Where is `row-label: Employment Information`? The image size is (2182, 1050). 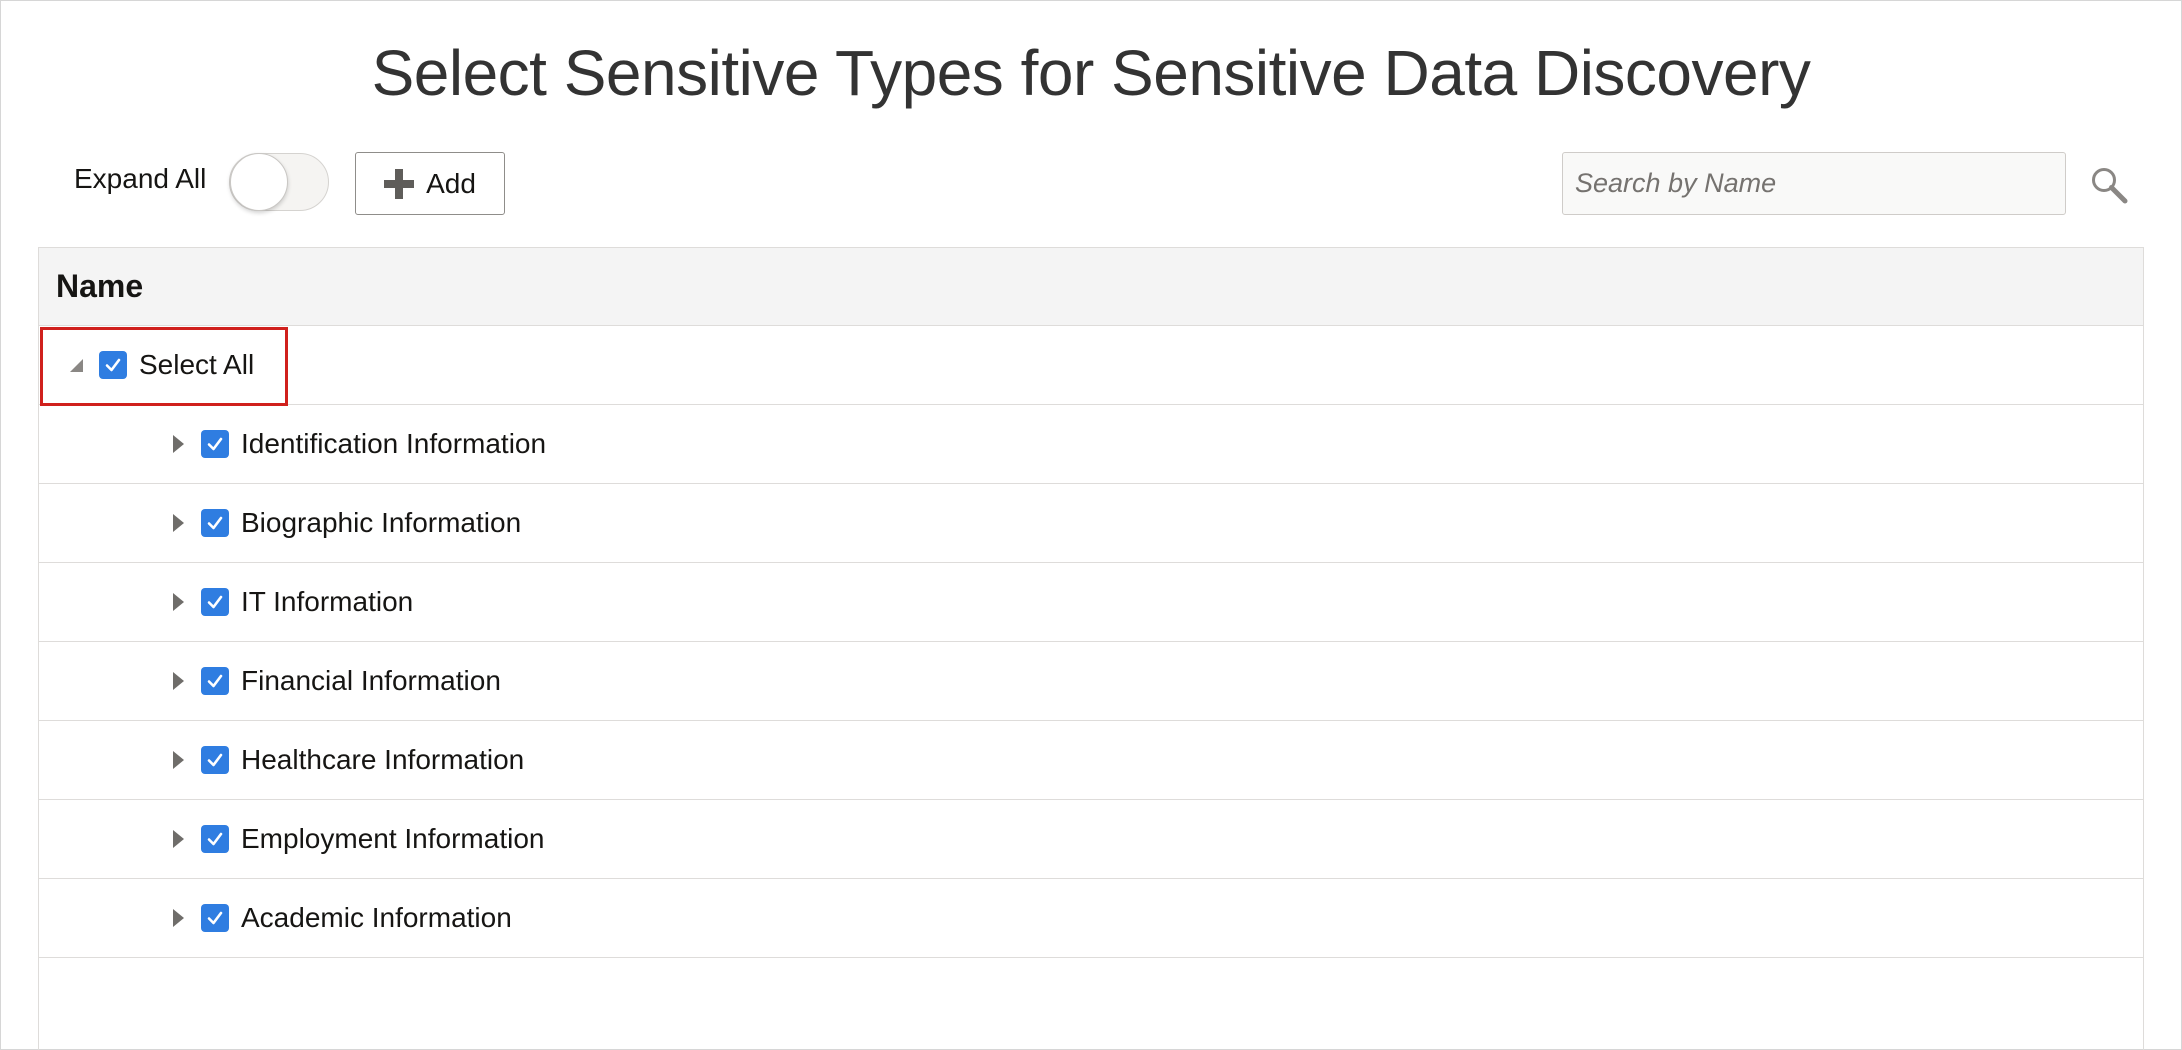 row-label: Employment Information is located at coordinates (393, 838).